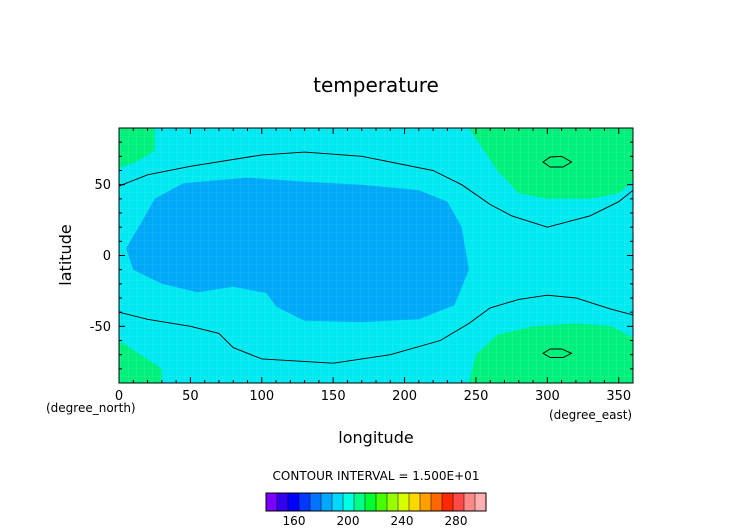 The image size is (752, 532). Describe the element at coordinates (618, 396) in the screenshot. I see `x-tick-label: 350` at that location.